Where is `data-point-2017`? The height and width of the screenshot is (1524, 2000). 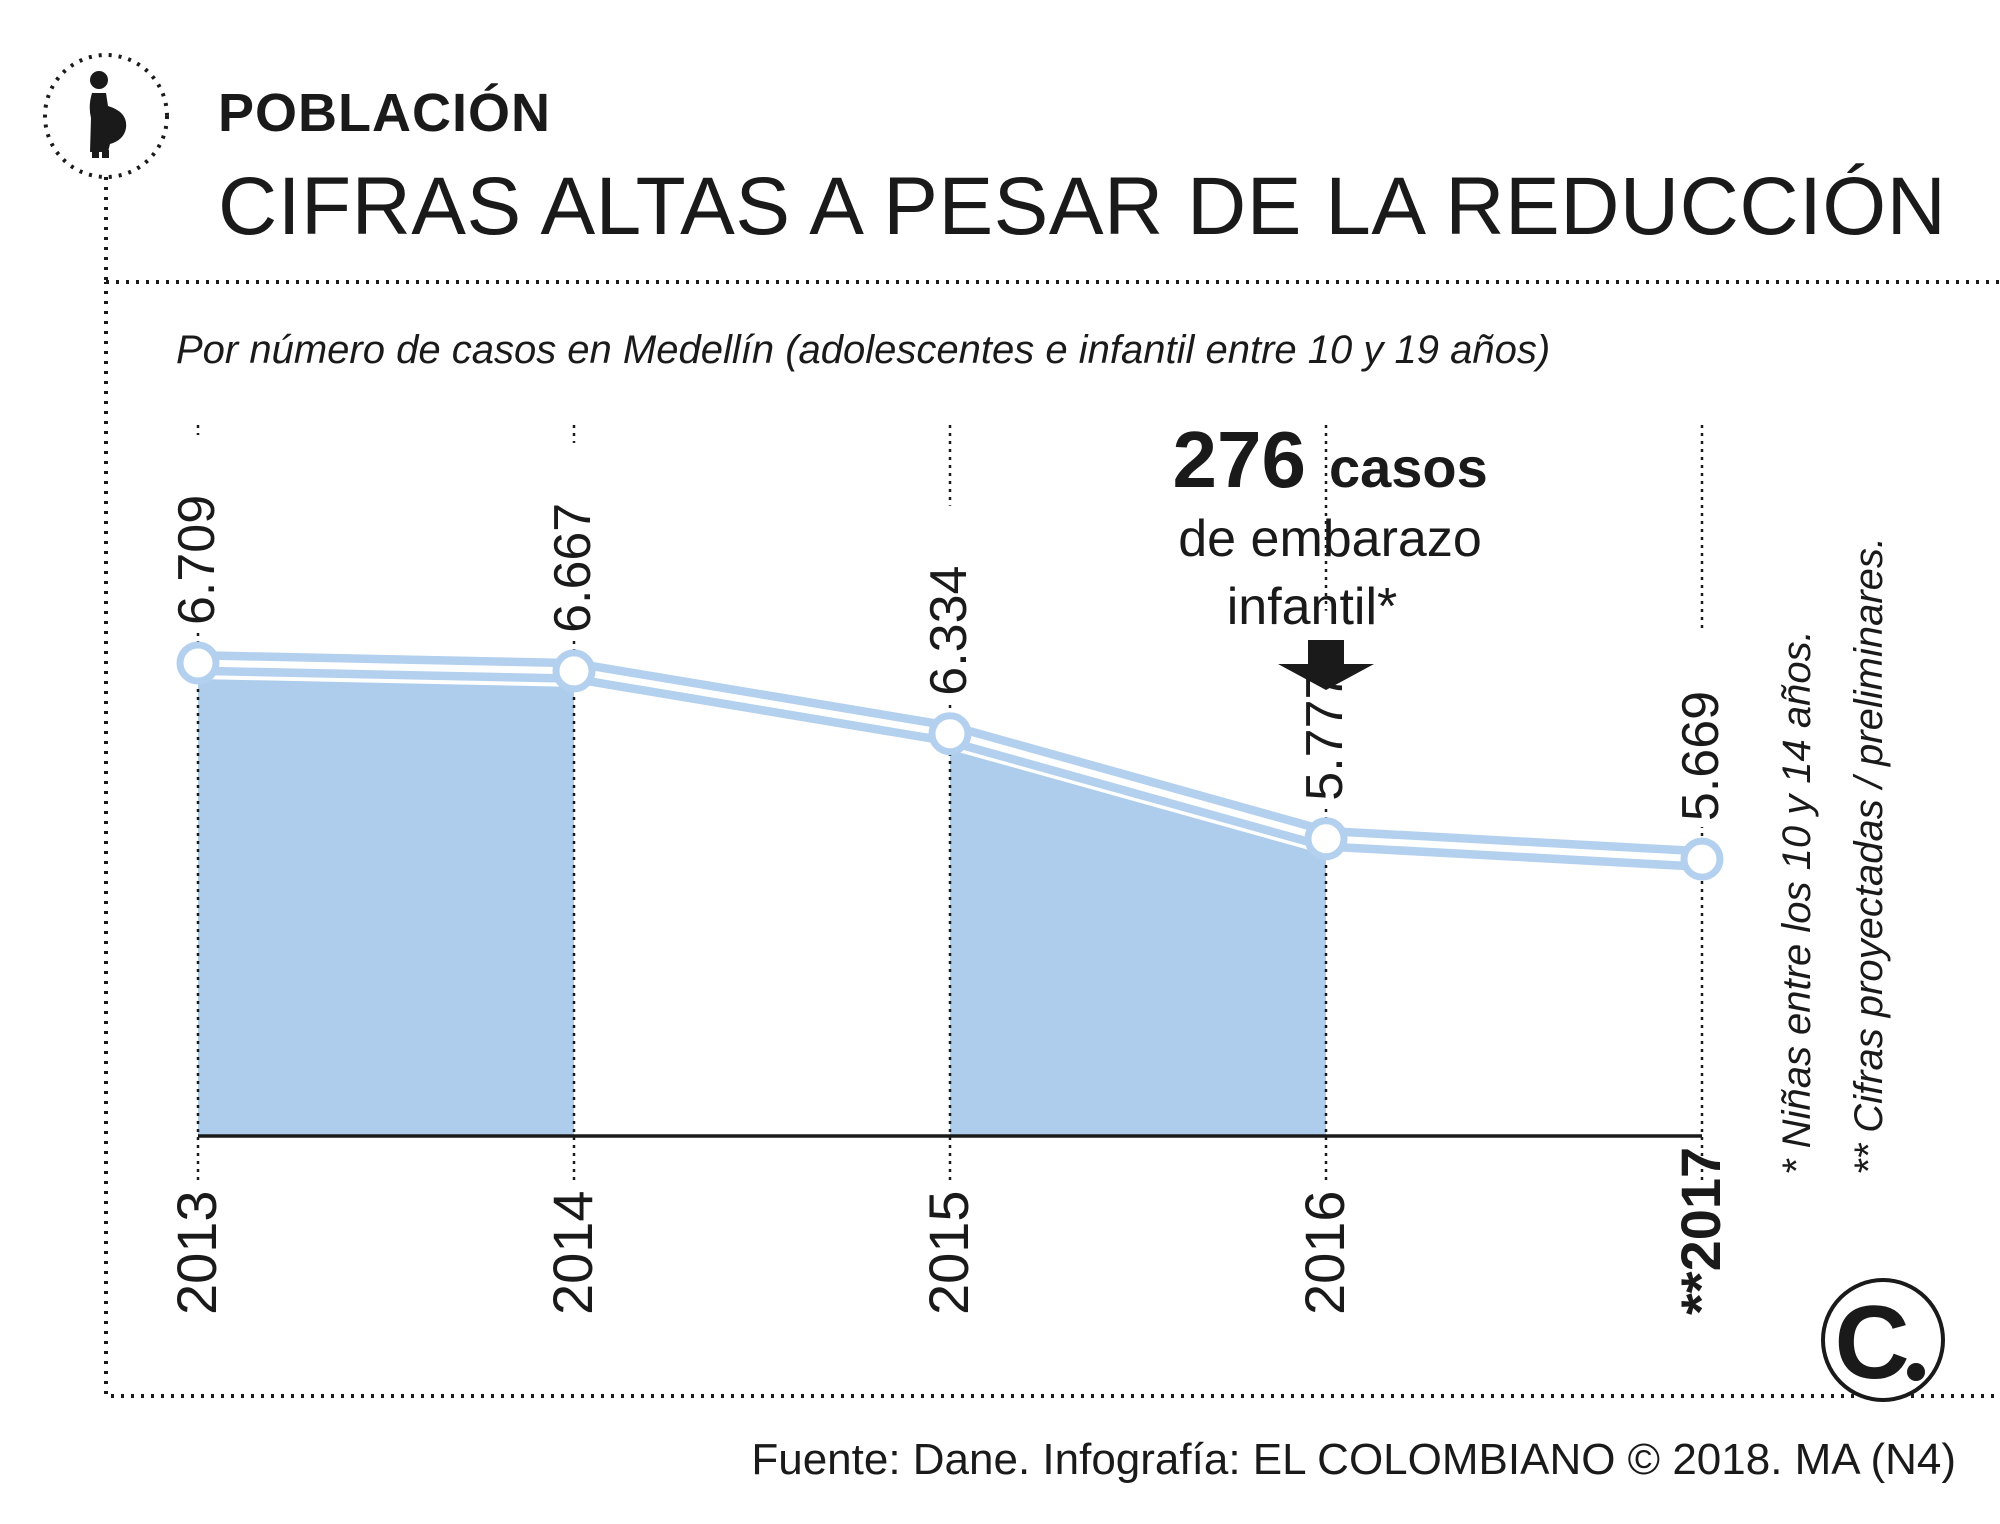
data-point-2017 is located at coordinates (1702, 859).